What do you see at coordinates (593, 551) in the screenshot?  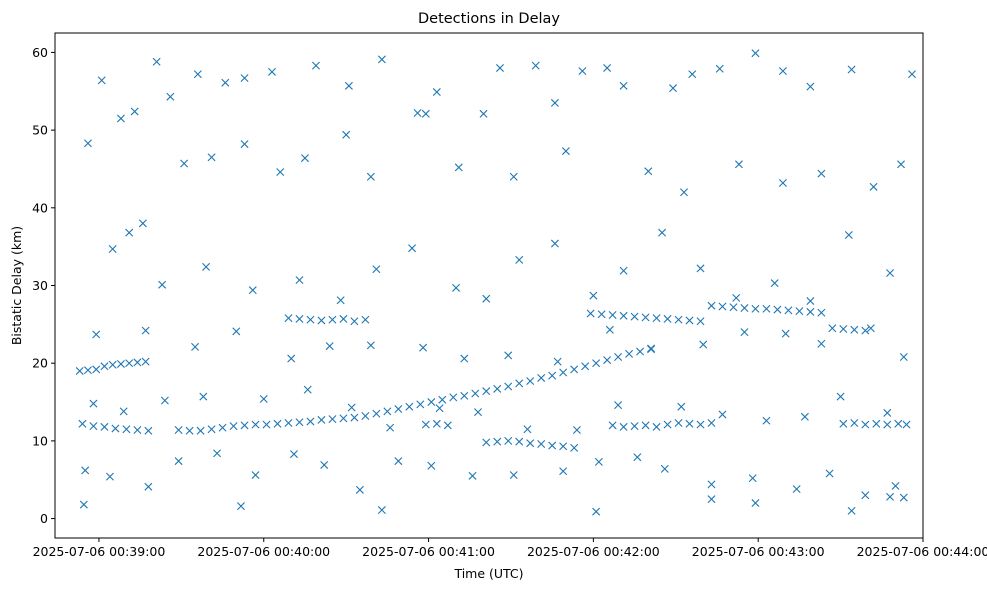 I see `x-tick-label: 2025-07-06 00:42:00` at bounding box center [593, 551].